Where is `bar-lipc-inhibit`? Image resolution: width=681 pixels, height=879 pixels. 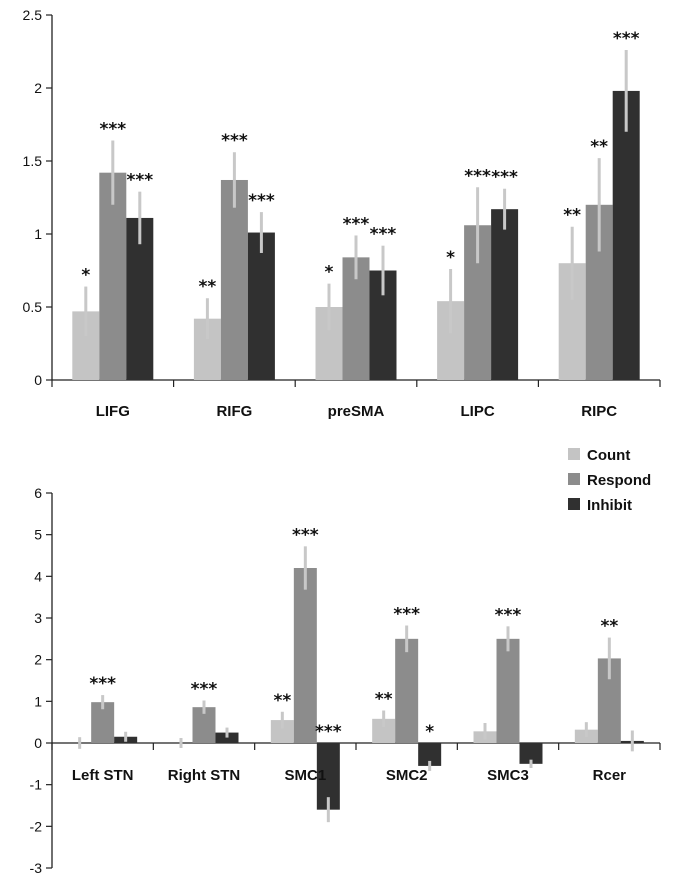 bar-lipc-inhibit is located at coordinates (505, 294).